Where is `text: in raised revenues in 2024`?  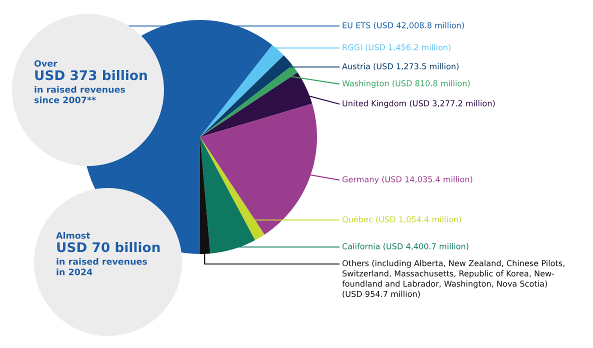 text: in raised revenues in 2024 is located at coordinates (102, 267).